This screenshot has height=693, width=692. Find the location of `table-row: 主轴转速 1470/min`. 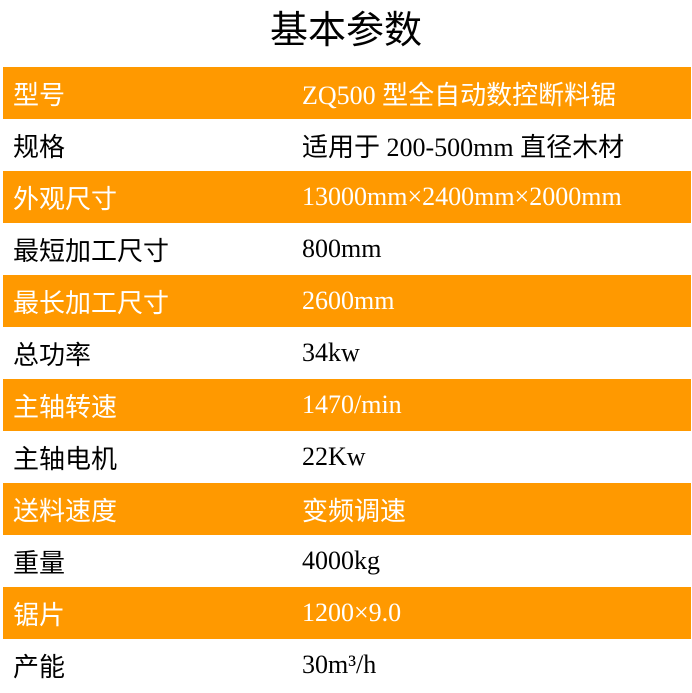

table-row: 主轴转速 1470/min is located at coordinates (347, 405).